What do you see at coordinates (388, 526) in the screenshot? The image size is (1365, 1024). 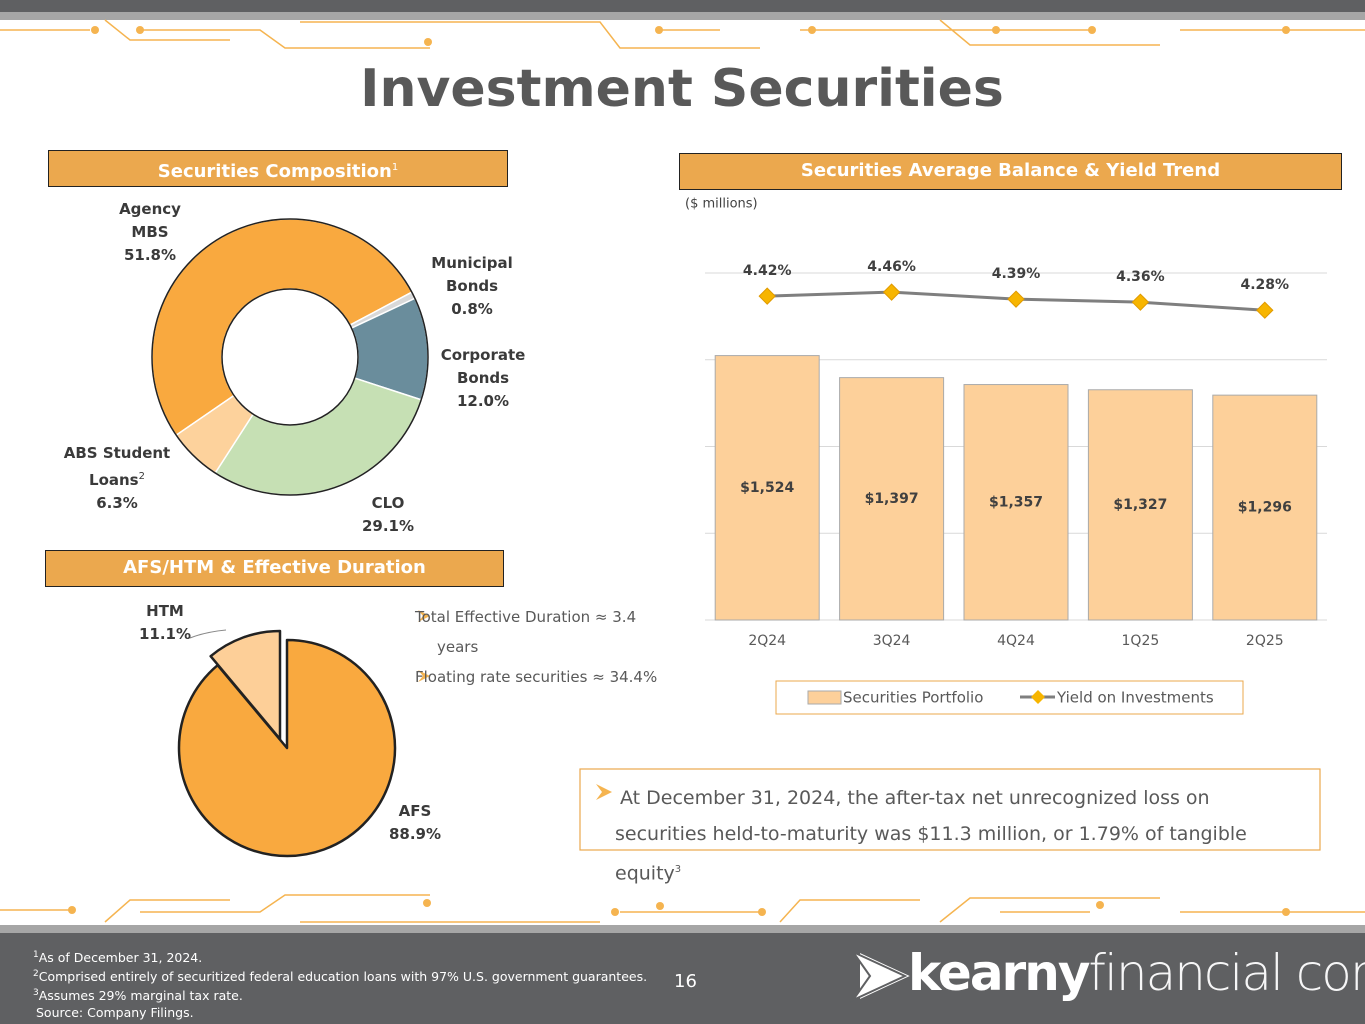 I see `value-label: 29.1%` at bounding box center [388, 526].